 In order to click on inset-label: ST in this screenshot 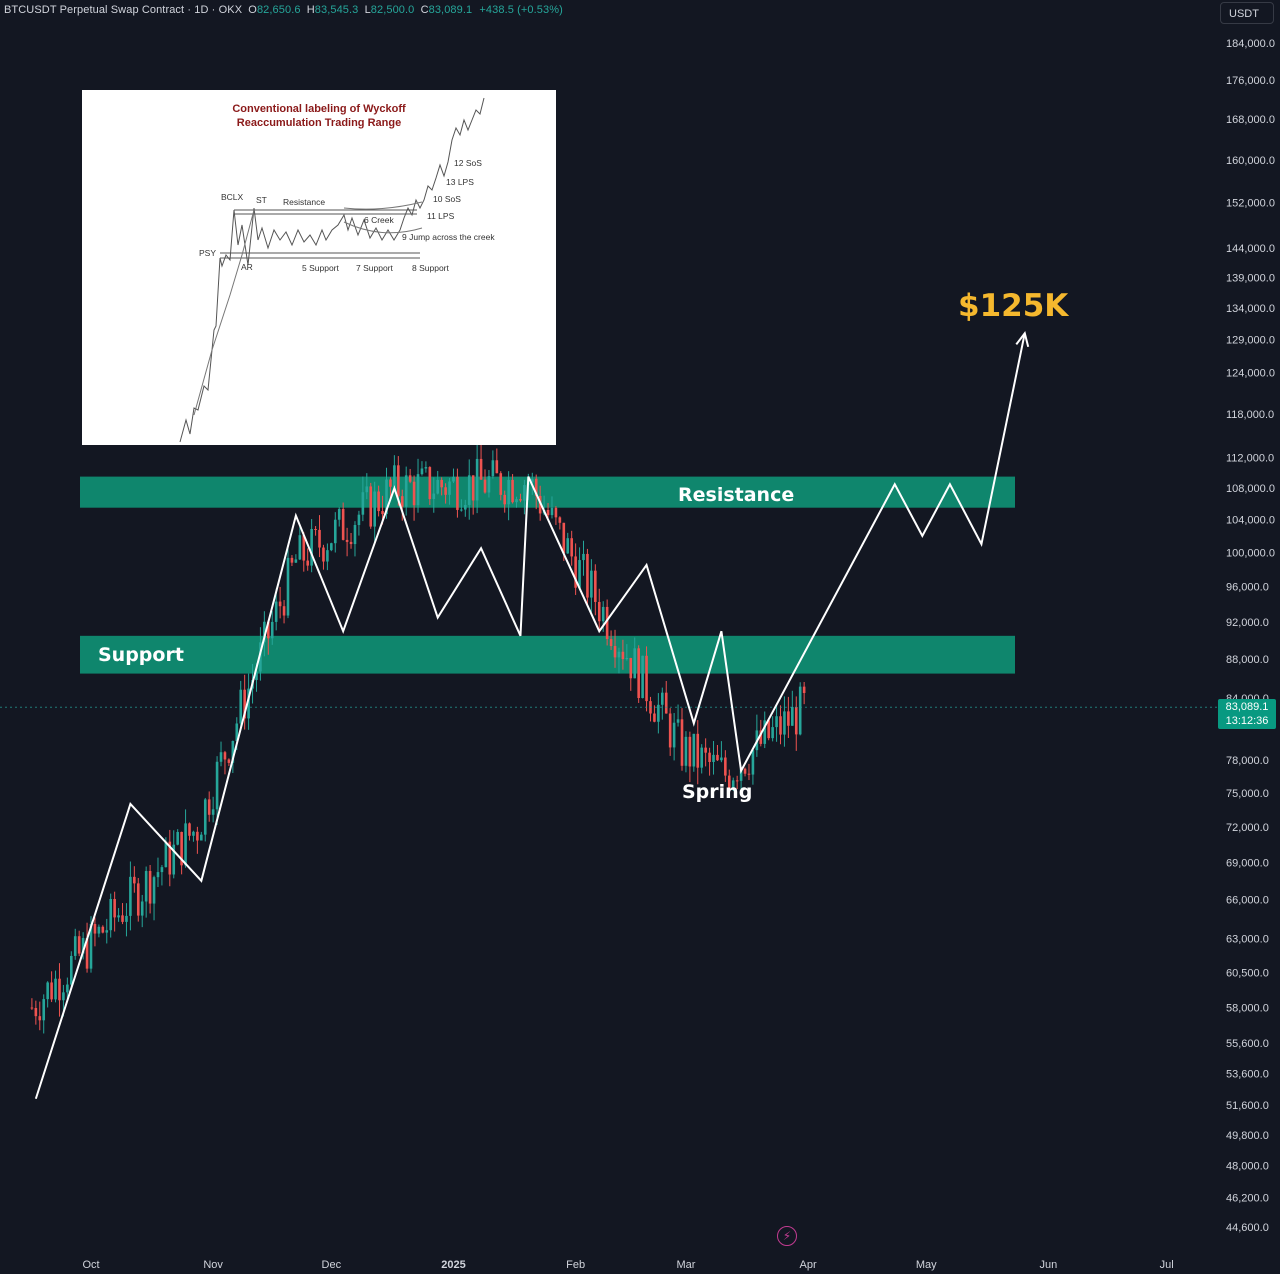, I will do `click(261, 200)`.